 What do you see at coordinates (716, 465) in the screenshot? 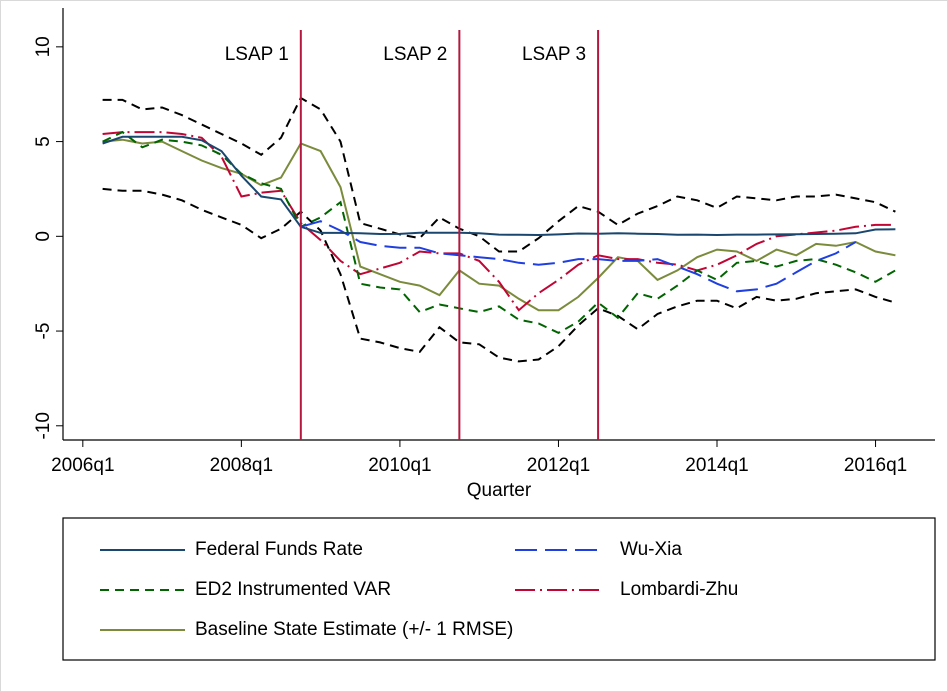
I see `x-tick-label: 2014q1` at bounding box center [716, 465].